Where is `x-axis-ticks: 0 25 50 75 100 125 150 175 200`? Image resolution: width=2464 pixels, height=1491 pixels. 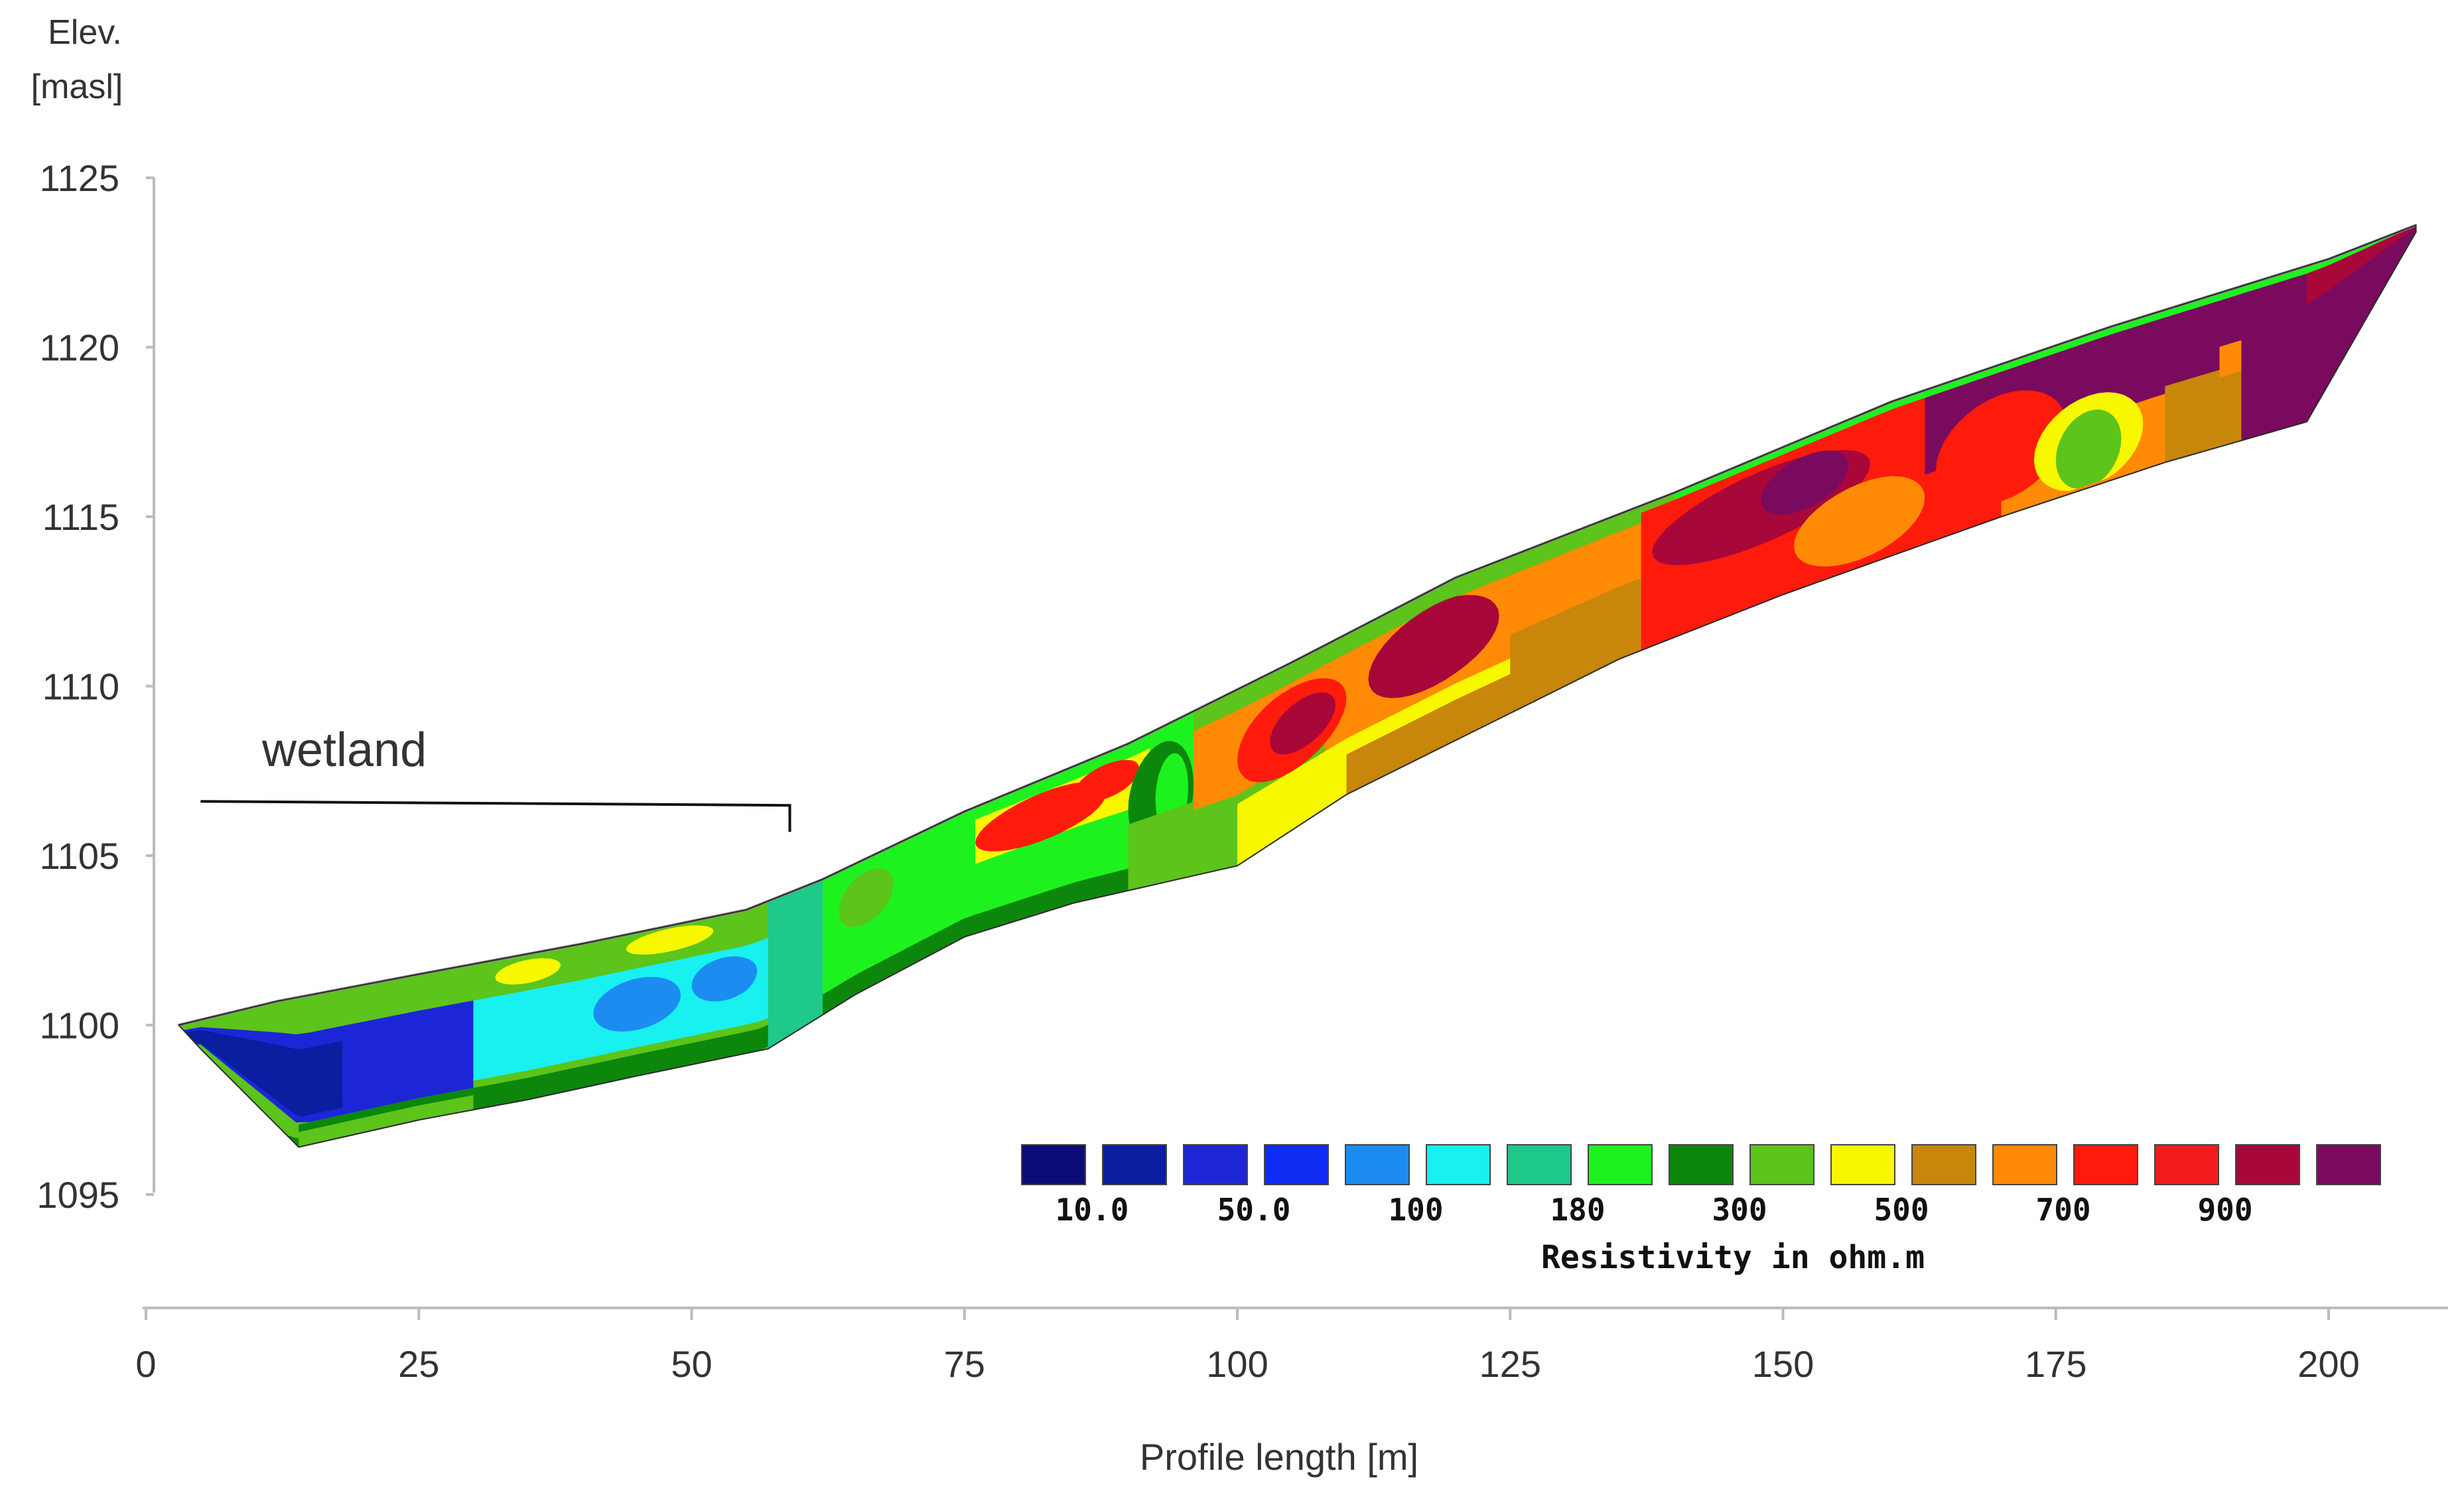
x-axis-ticks: 0 25 50 75 100 125 150 175 200 is located at coordinates (1247, 1346).